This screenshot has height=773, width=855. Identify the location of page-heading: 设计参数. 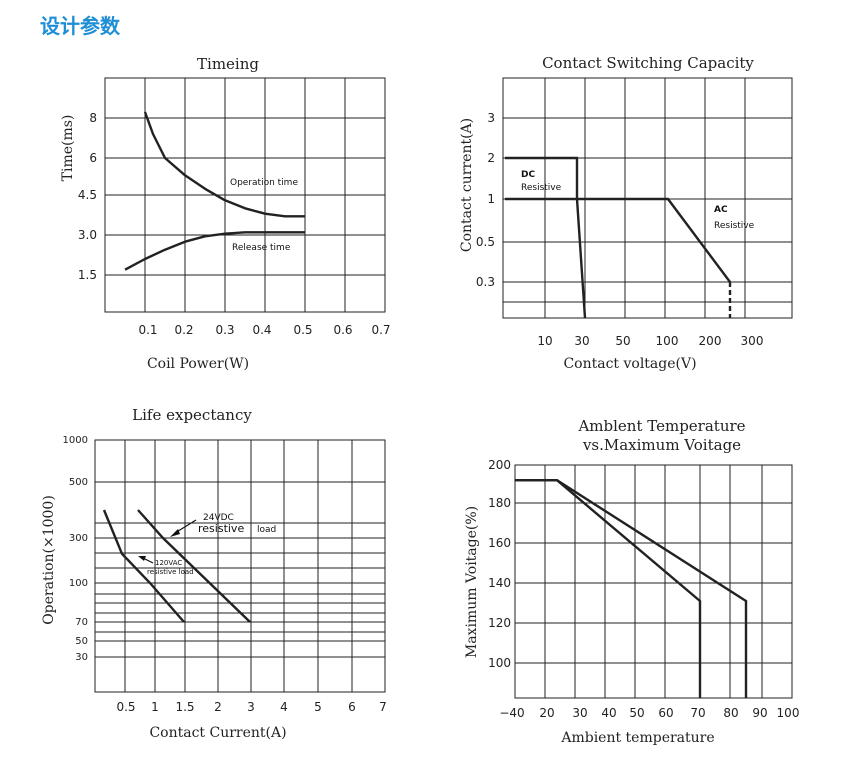
(80, 26).